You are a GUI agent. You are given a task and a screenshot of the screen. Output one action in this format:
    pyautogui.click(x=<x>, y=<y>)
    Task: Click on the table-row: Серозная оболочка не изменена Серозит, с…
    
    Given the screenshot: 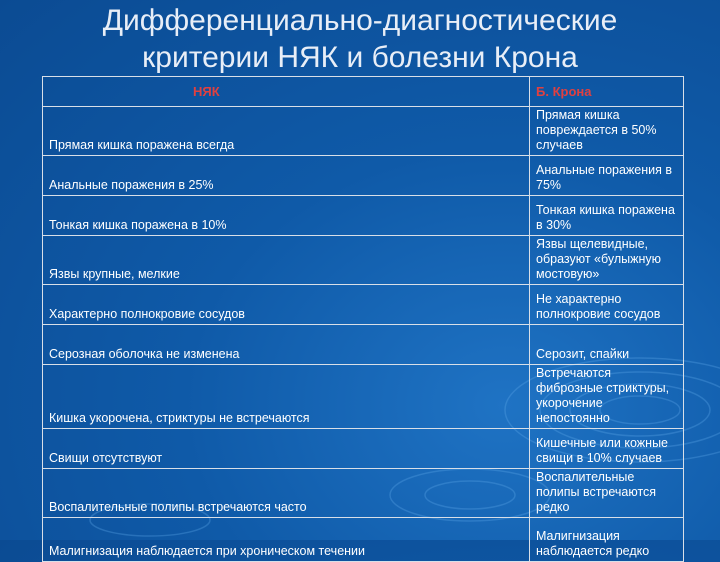 What is the action you would take?
    pyautogui.click(x=363, y=344)
    